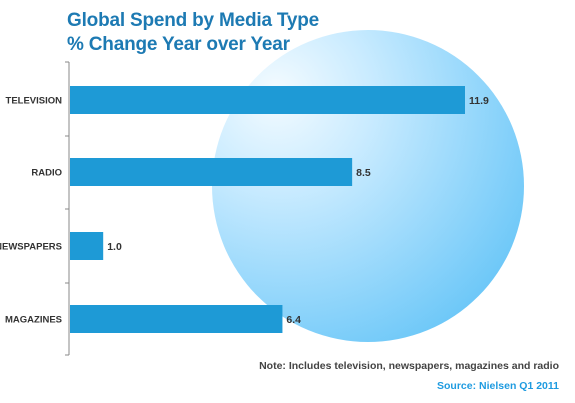 The image size is (575, 403). Describe the element at coordinates (87, 246) in the screenshot. I see `bar-newspapers` at that location.